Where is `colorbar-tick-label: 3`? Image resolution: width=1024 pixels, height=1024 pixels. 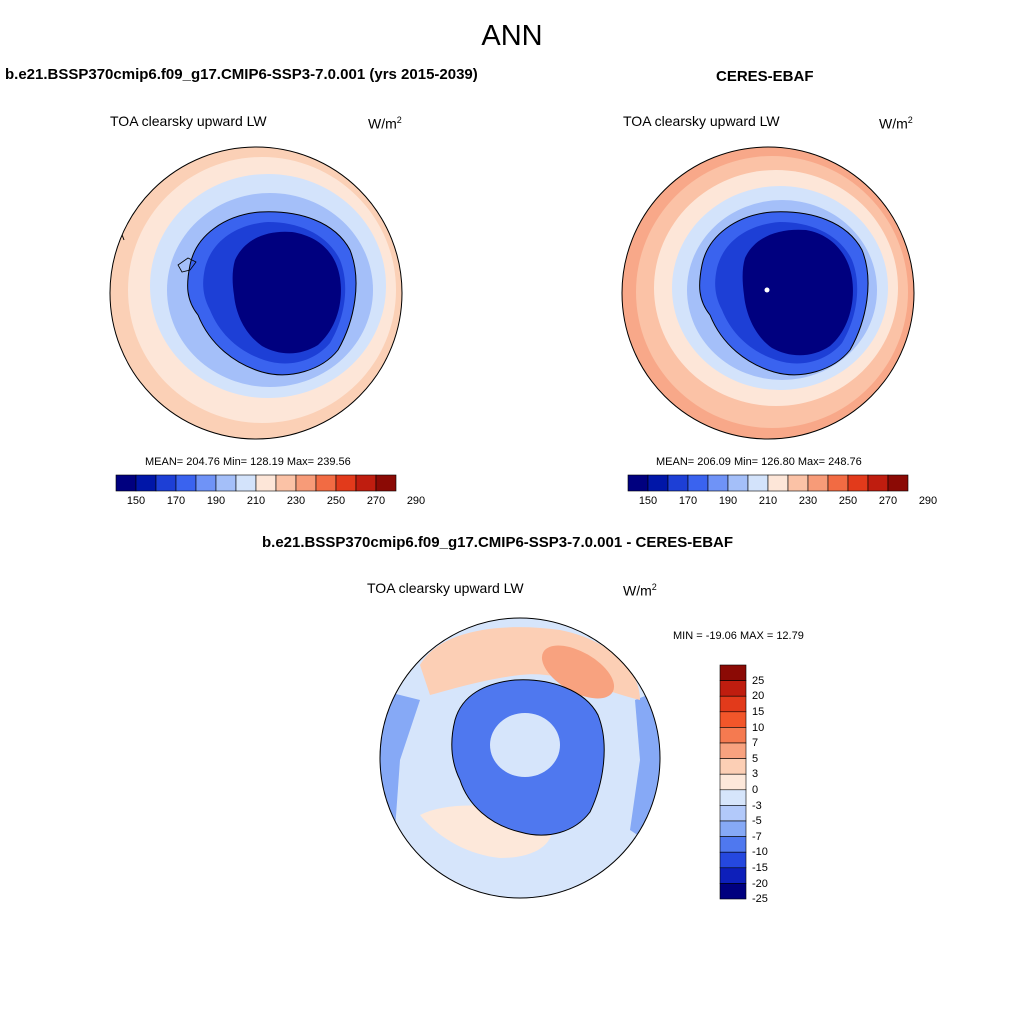
colorbar-tick-label: 3 is located at coordinates (755, 774).